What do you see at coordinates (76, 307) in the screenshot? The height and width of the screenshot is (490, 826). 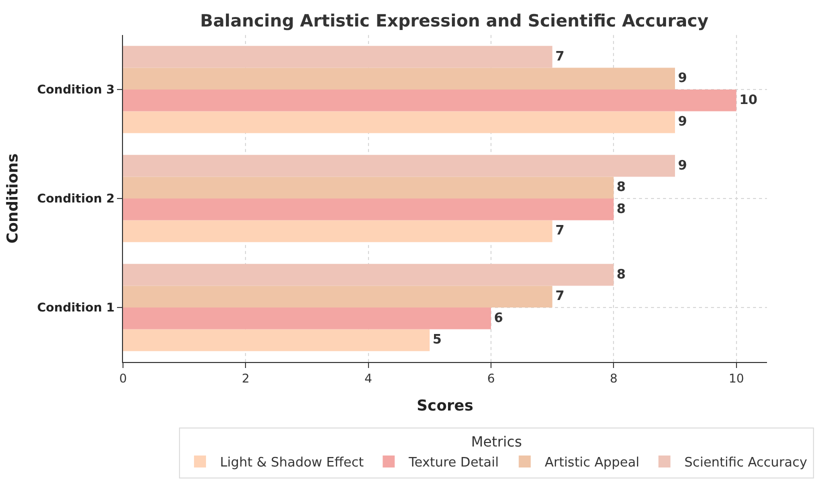 I see `y-tick-label: Condition 1` at bounding box center [76, 307].